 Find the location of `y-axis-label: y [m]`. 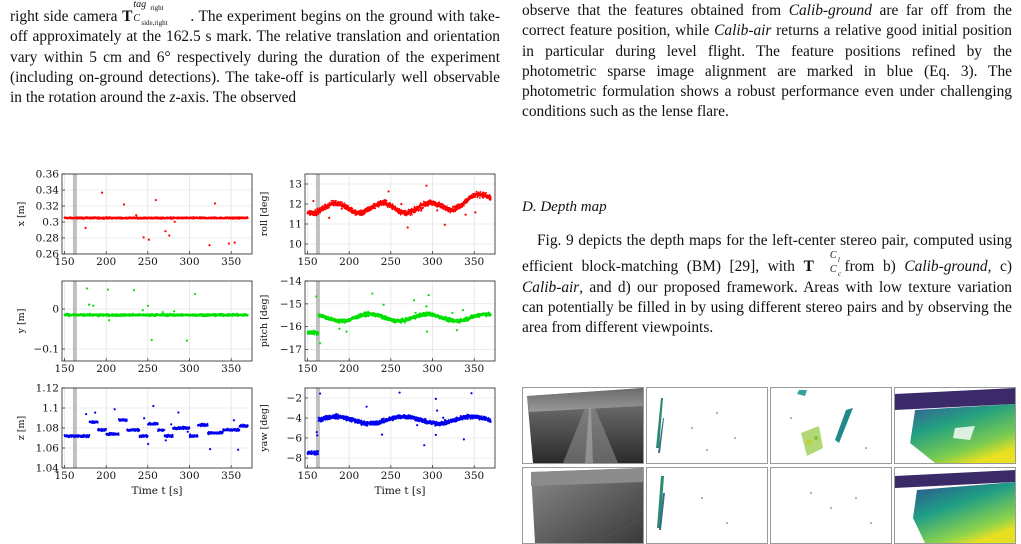

y-axis-label: y [m] is located at coordinates (21, 322).